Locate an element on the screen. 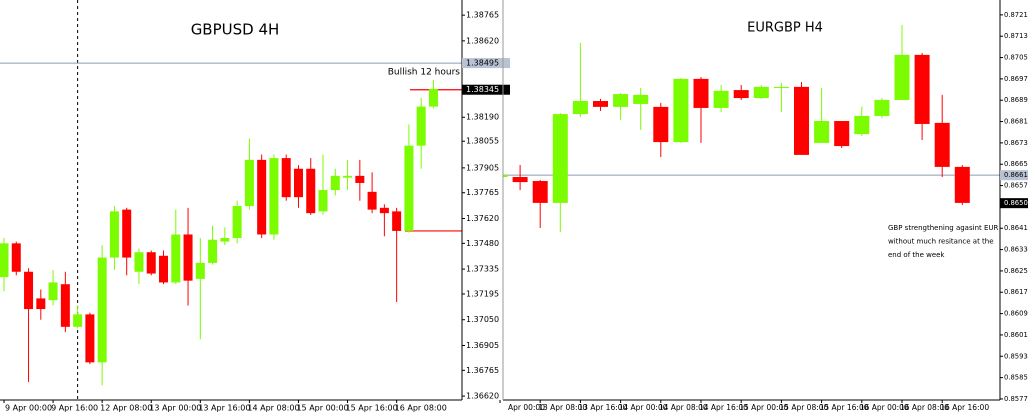 The height and width of the screenshot is (414, 1028). y-tick-label: 1.37620 is located at coordinates (482, 218).